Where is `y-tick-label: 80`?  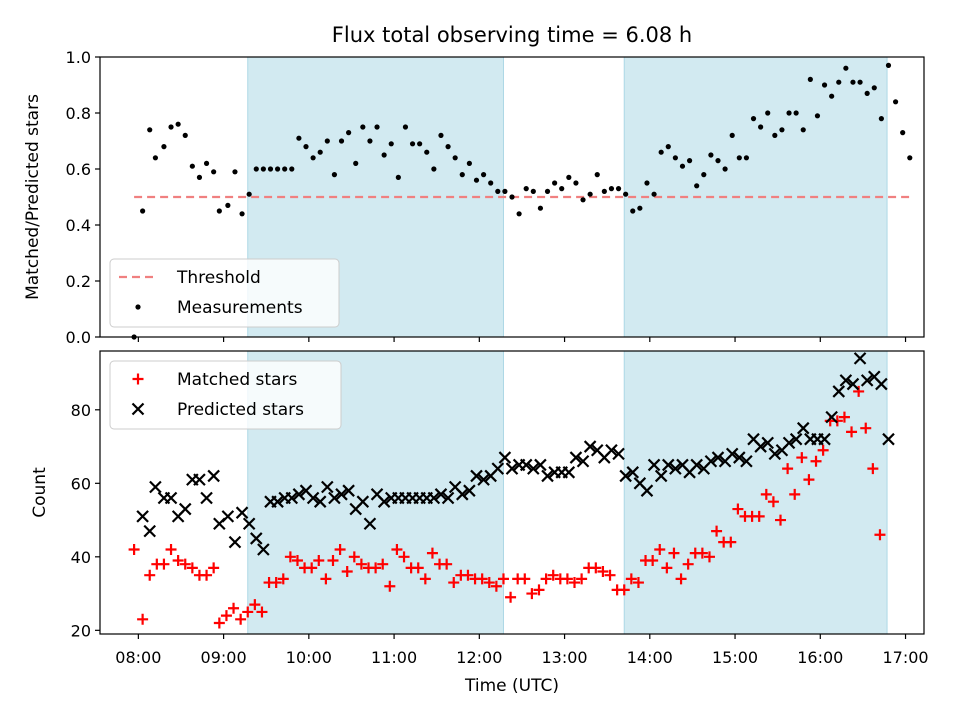 y-tick-label: 80 is located at coordinates (81, 410).